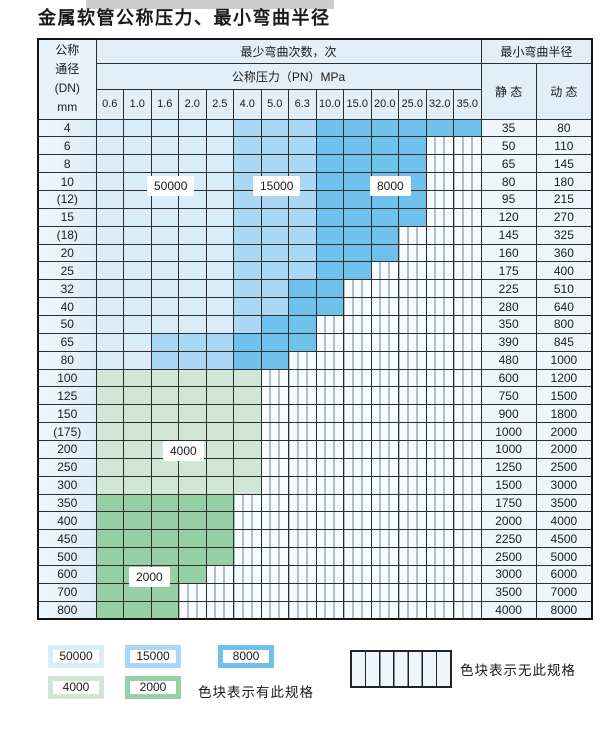  I want to click on table-row-dn-25: 25 175 400, so click(315, 271).